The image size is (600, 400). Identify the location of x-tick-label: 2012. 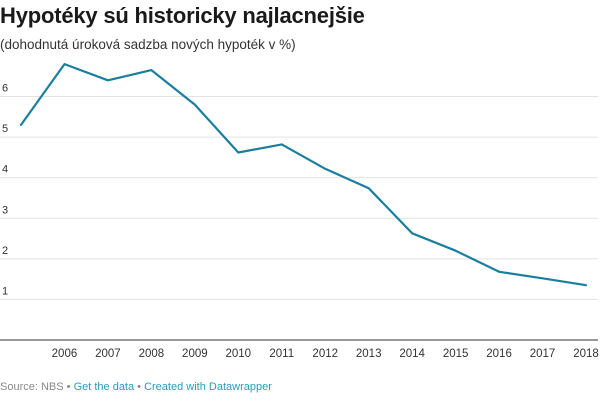
(325, 354).